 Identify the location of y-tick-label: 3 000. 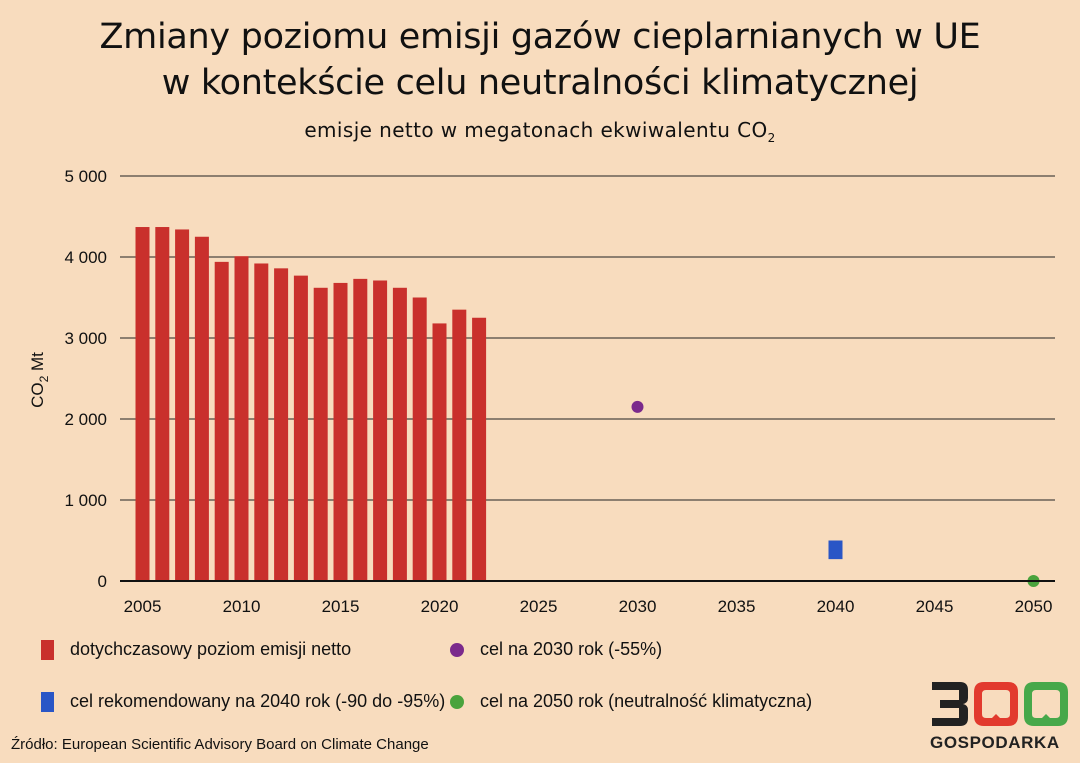
(85, 338).